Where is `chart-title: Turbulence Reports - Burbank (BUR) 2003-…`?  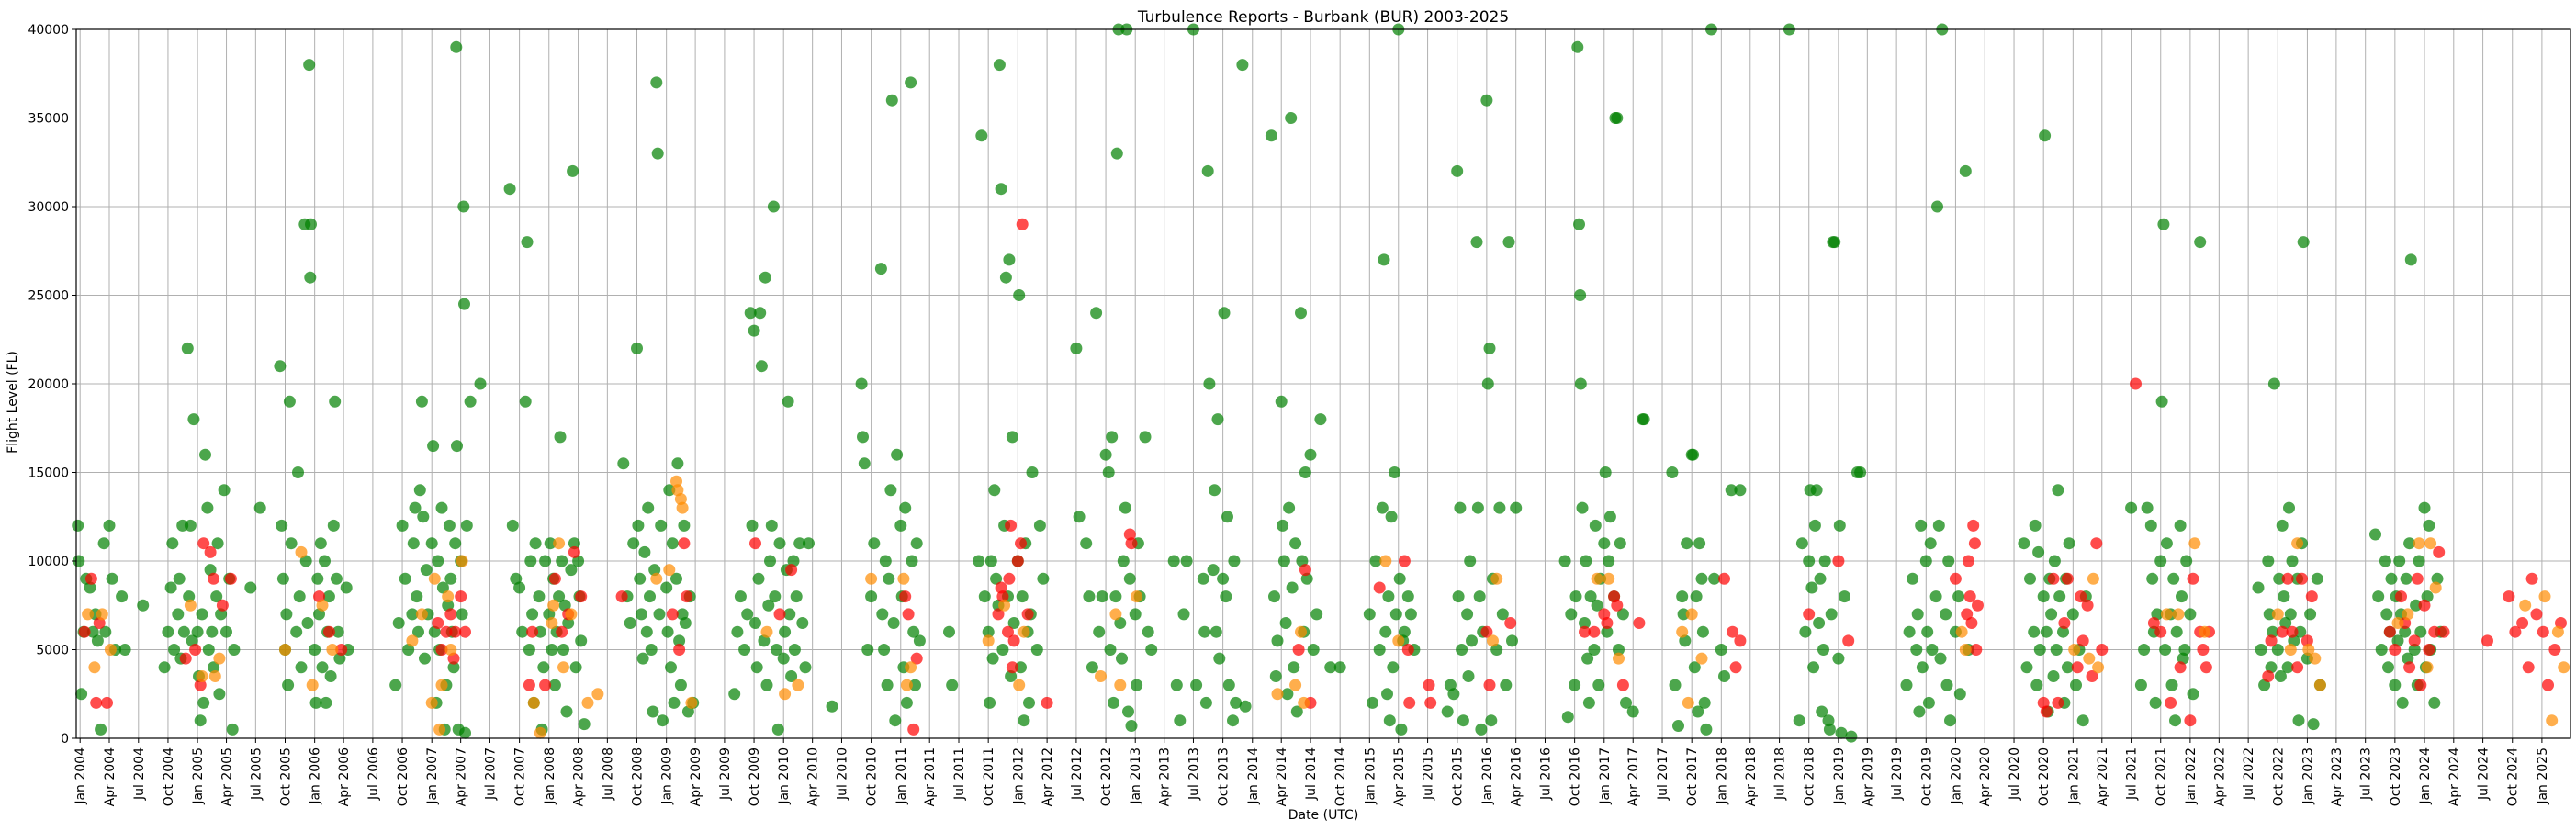 chart-title: Turbulence Reports - Burbank (BUR) 2003-… is located at coordinates (1323, 18).